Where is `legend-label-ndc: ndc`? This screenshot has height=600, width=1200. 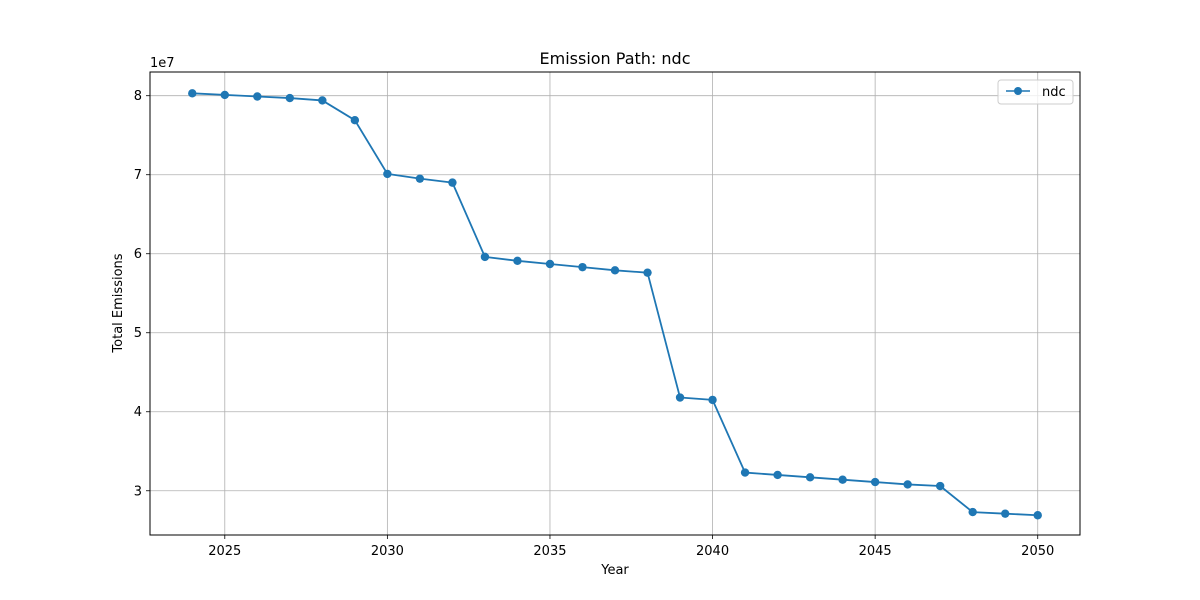 legend-label-ndc: ndc is located at coordinates (1054, 92).